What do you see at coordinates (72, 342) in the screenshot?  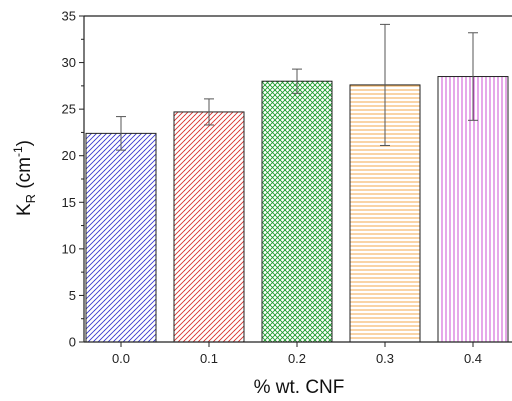 I see `y-tick-label-0: 0` at bounding box center [72, 342].